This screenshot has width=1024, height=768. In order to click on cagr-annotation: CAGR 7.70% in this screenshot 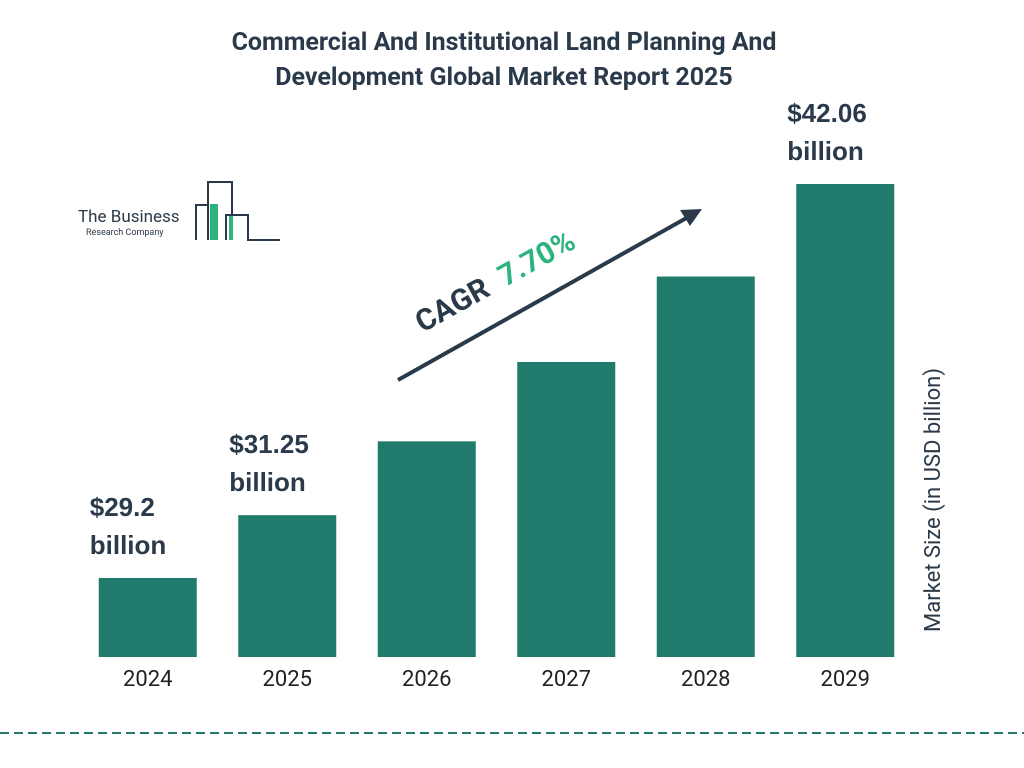, I will do `click(495, 281)`.